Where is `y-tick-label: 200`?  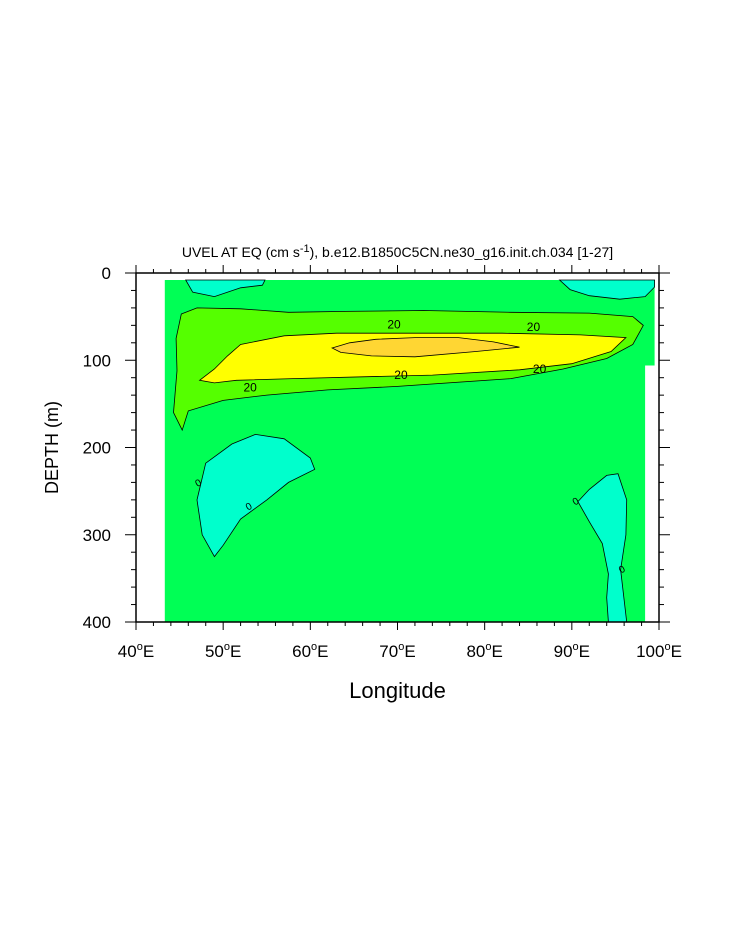 y-tick-label: 200 is located at coordinates (97, 448).